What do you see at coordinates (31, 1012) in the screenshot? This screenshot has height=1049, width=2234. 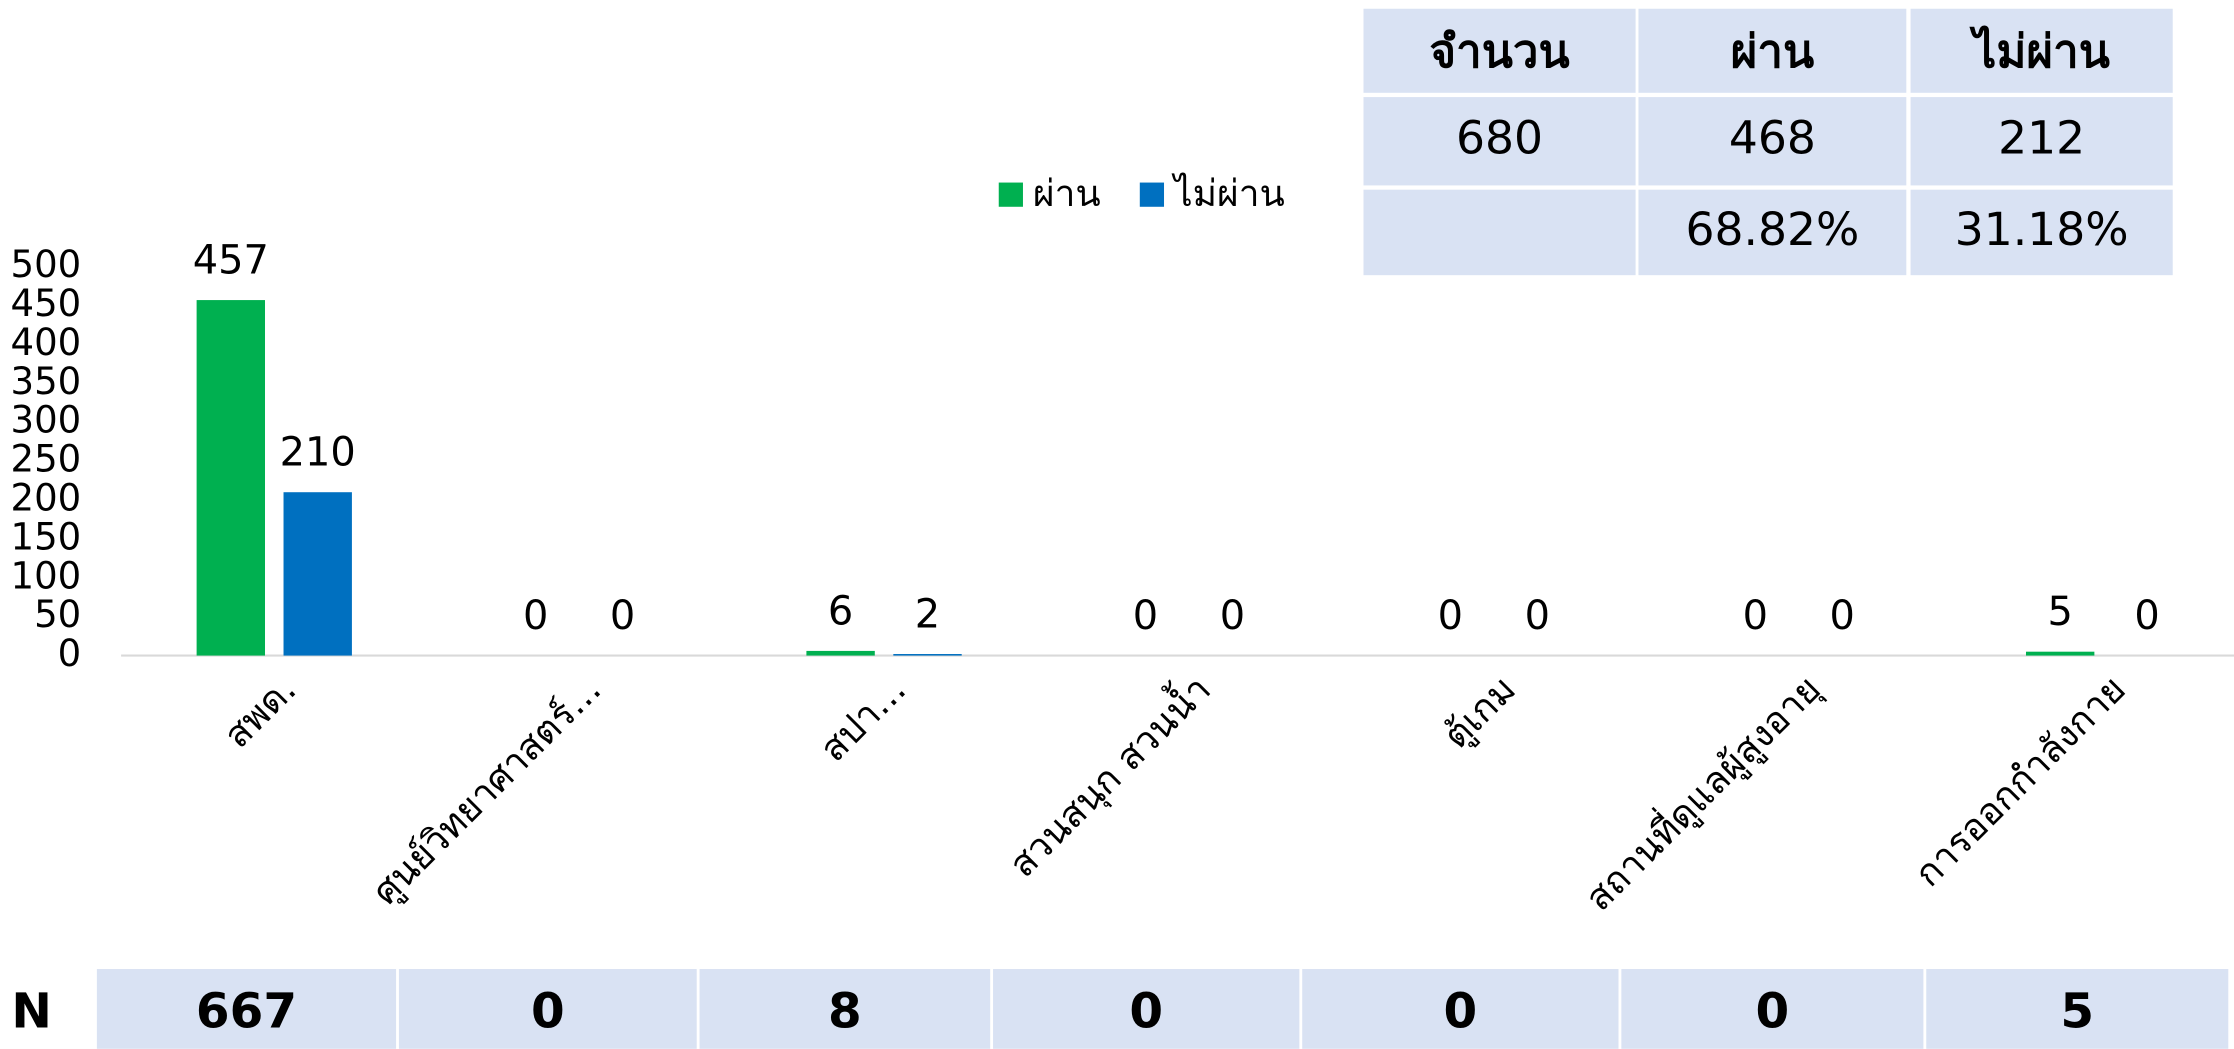 I see `n-label: N` at bounding box center [31, 1012].